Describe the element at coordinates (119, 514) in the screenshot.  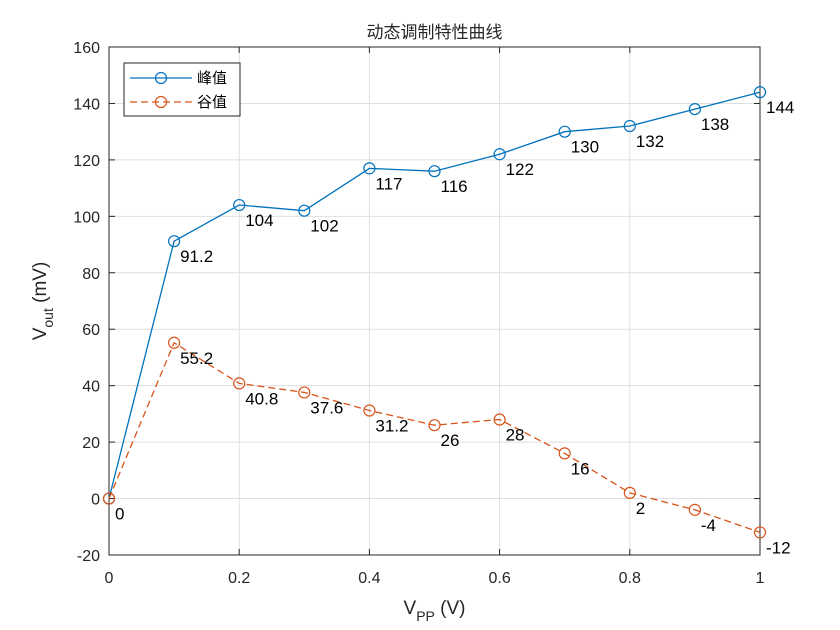
I see `data-label-valley: 0` at that location.